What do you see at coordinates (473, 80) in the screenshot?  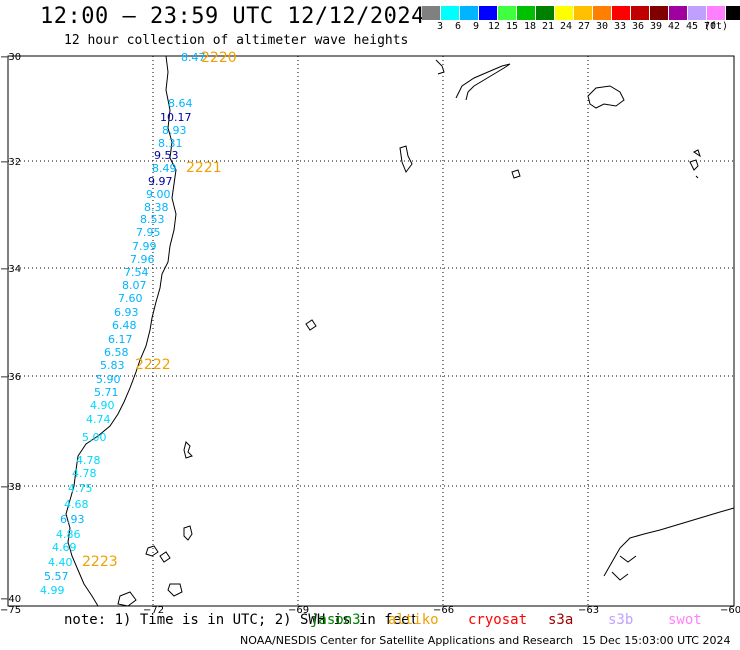 I see `argentina-coast-north` at bounding box center [473, 80].